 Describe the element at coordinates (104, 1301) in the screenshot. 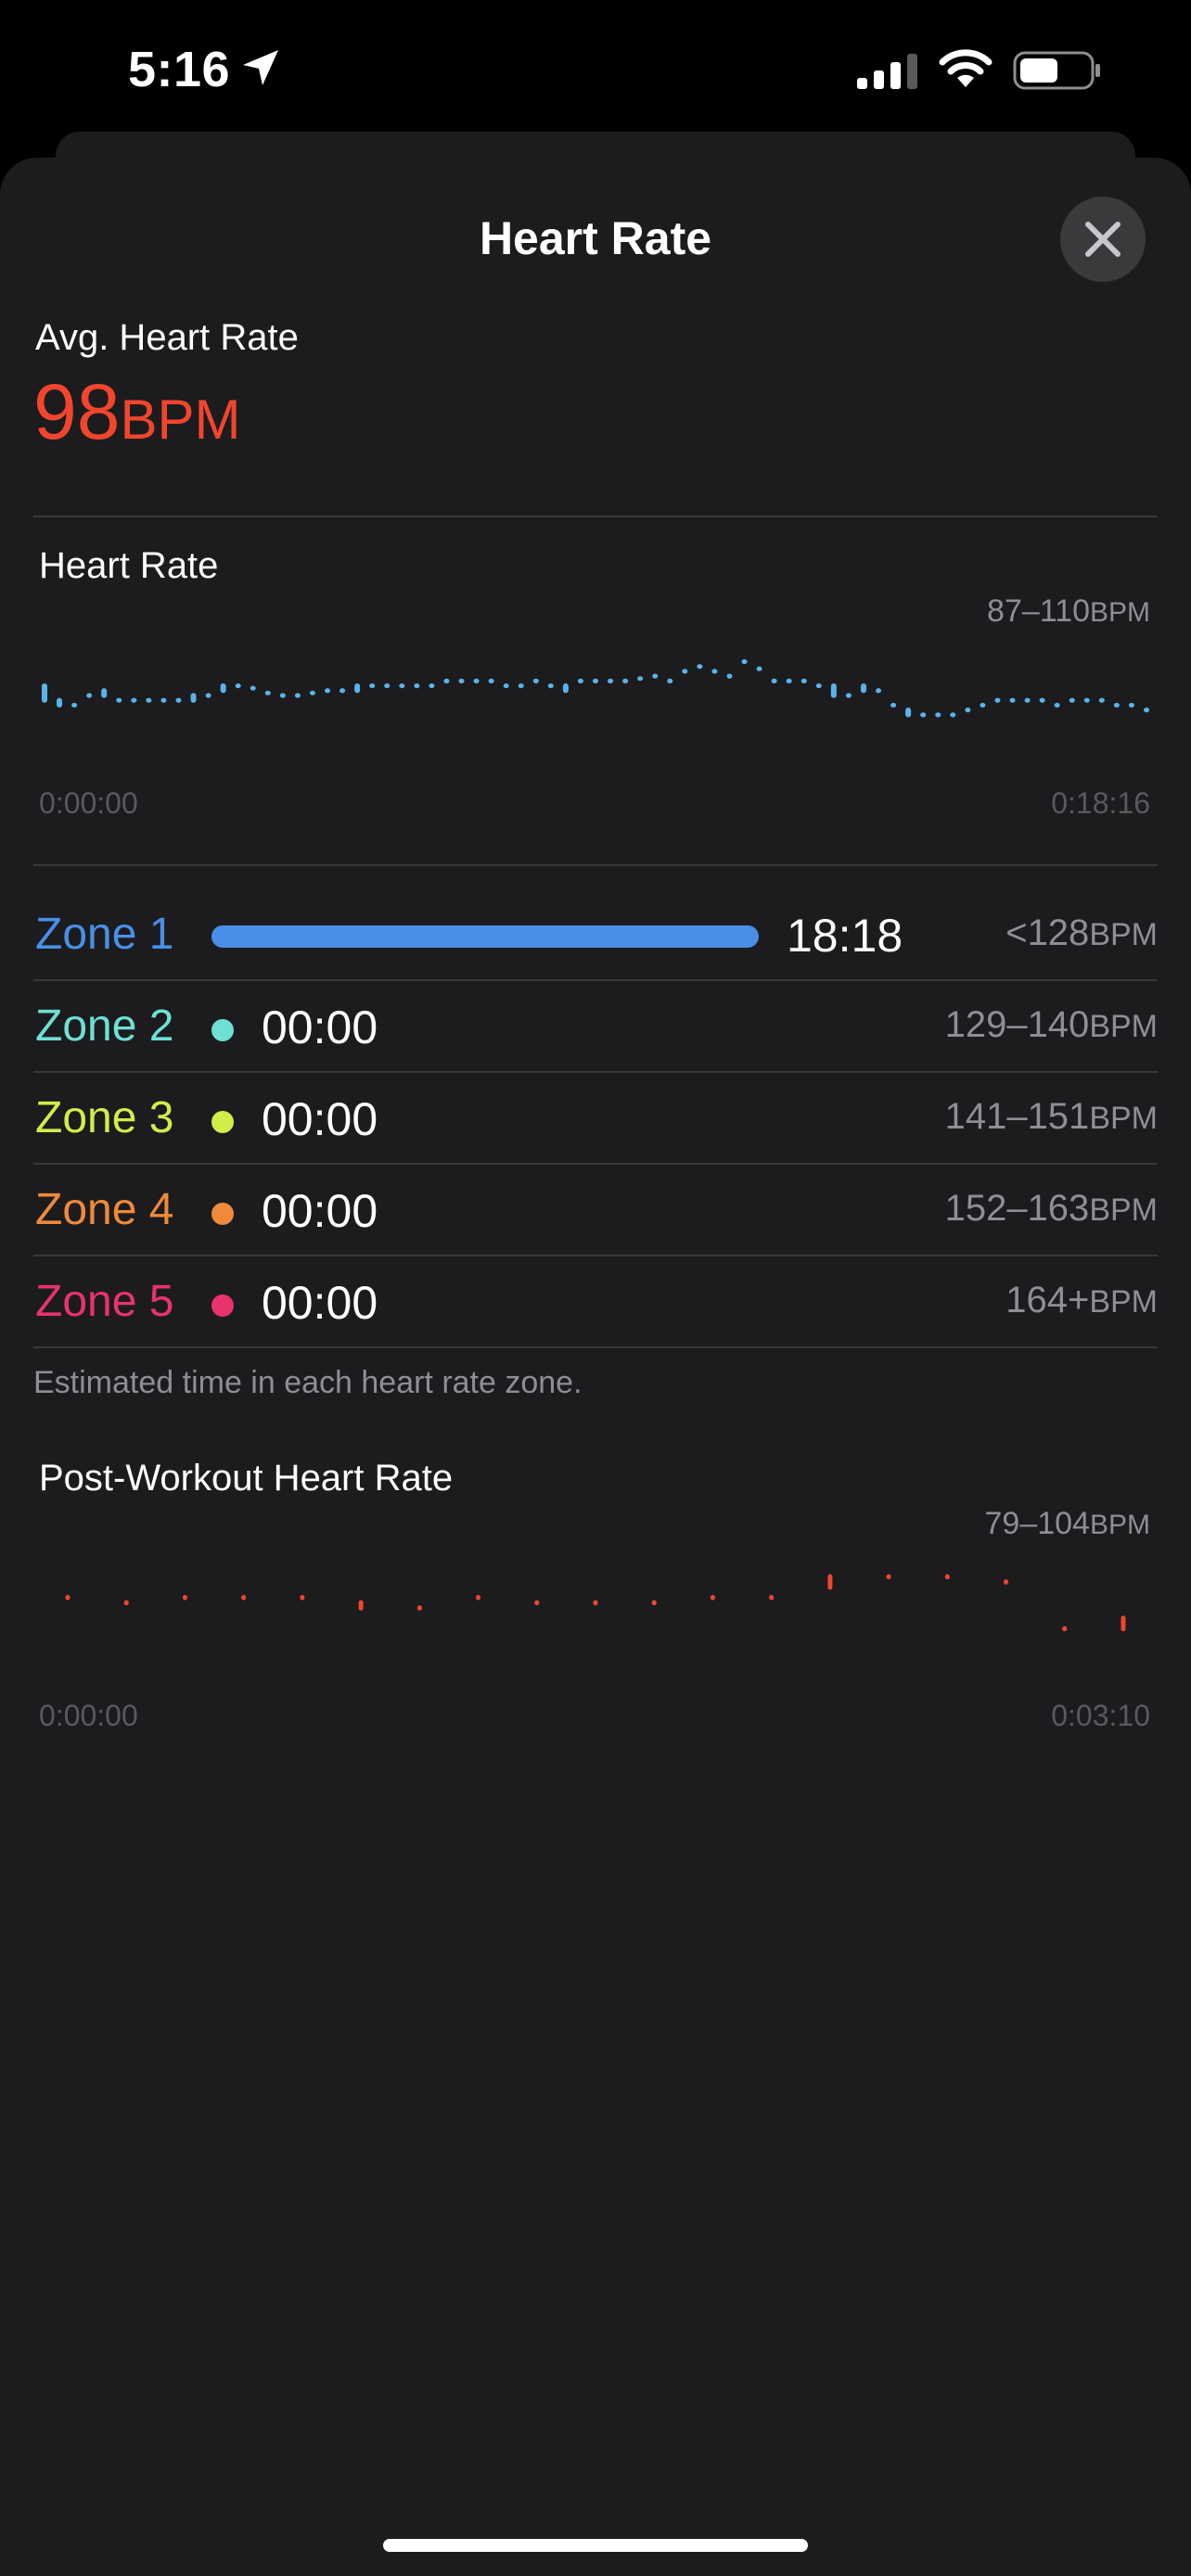

I see `zone-name: Zone 5` at that location.